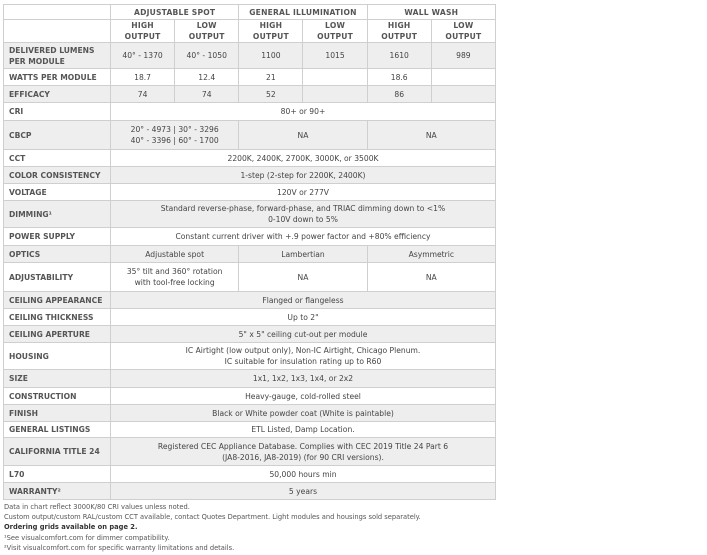 Image resolution: width=707 pixels, height=555 pixels. I want to click on value-cell: 40° - 1370, so click(142, 55).